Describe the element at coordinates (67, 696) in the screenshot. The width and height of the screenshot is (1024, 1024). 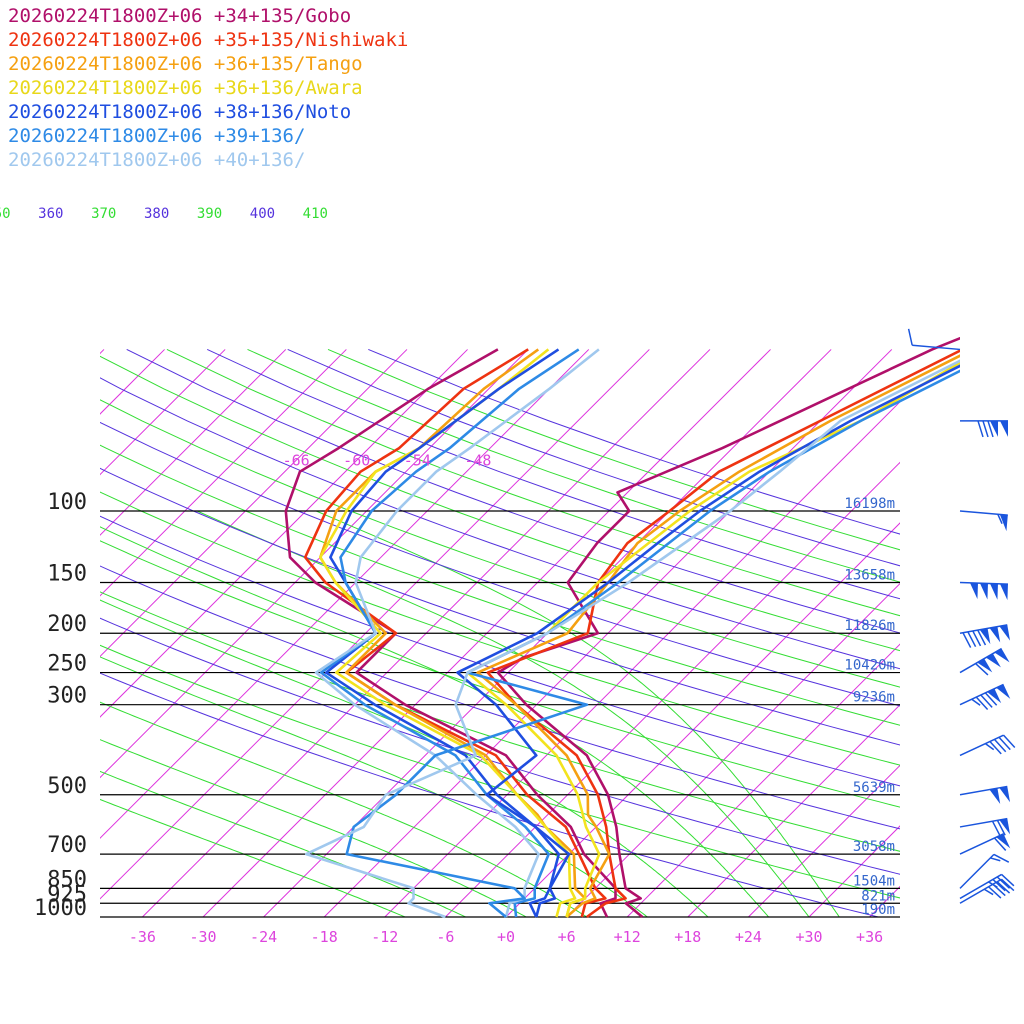
I see `pressure-label-300: 300` at that location.